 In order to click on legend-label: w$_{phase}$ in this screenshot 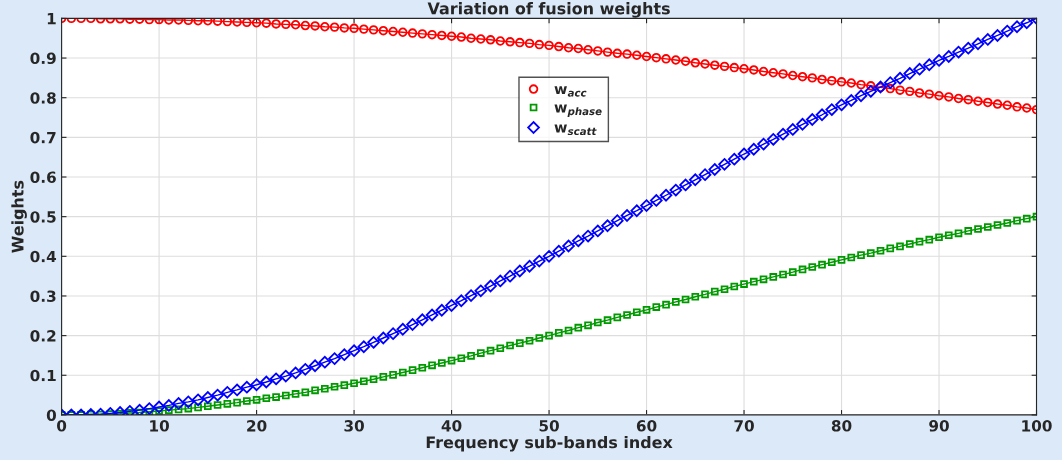, I will do `click(578, 111)`.